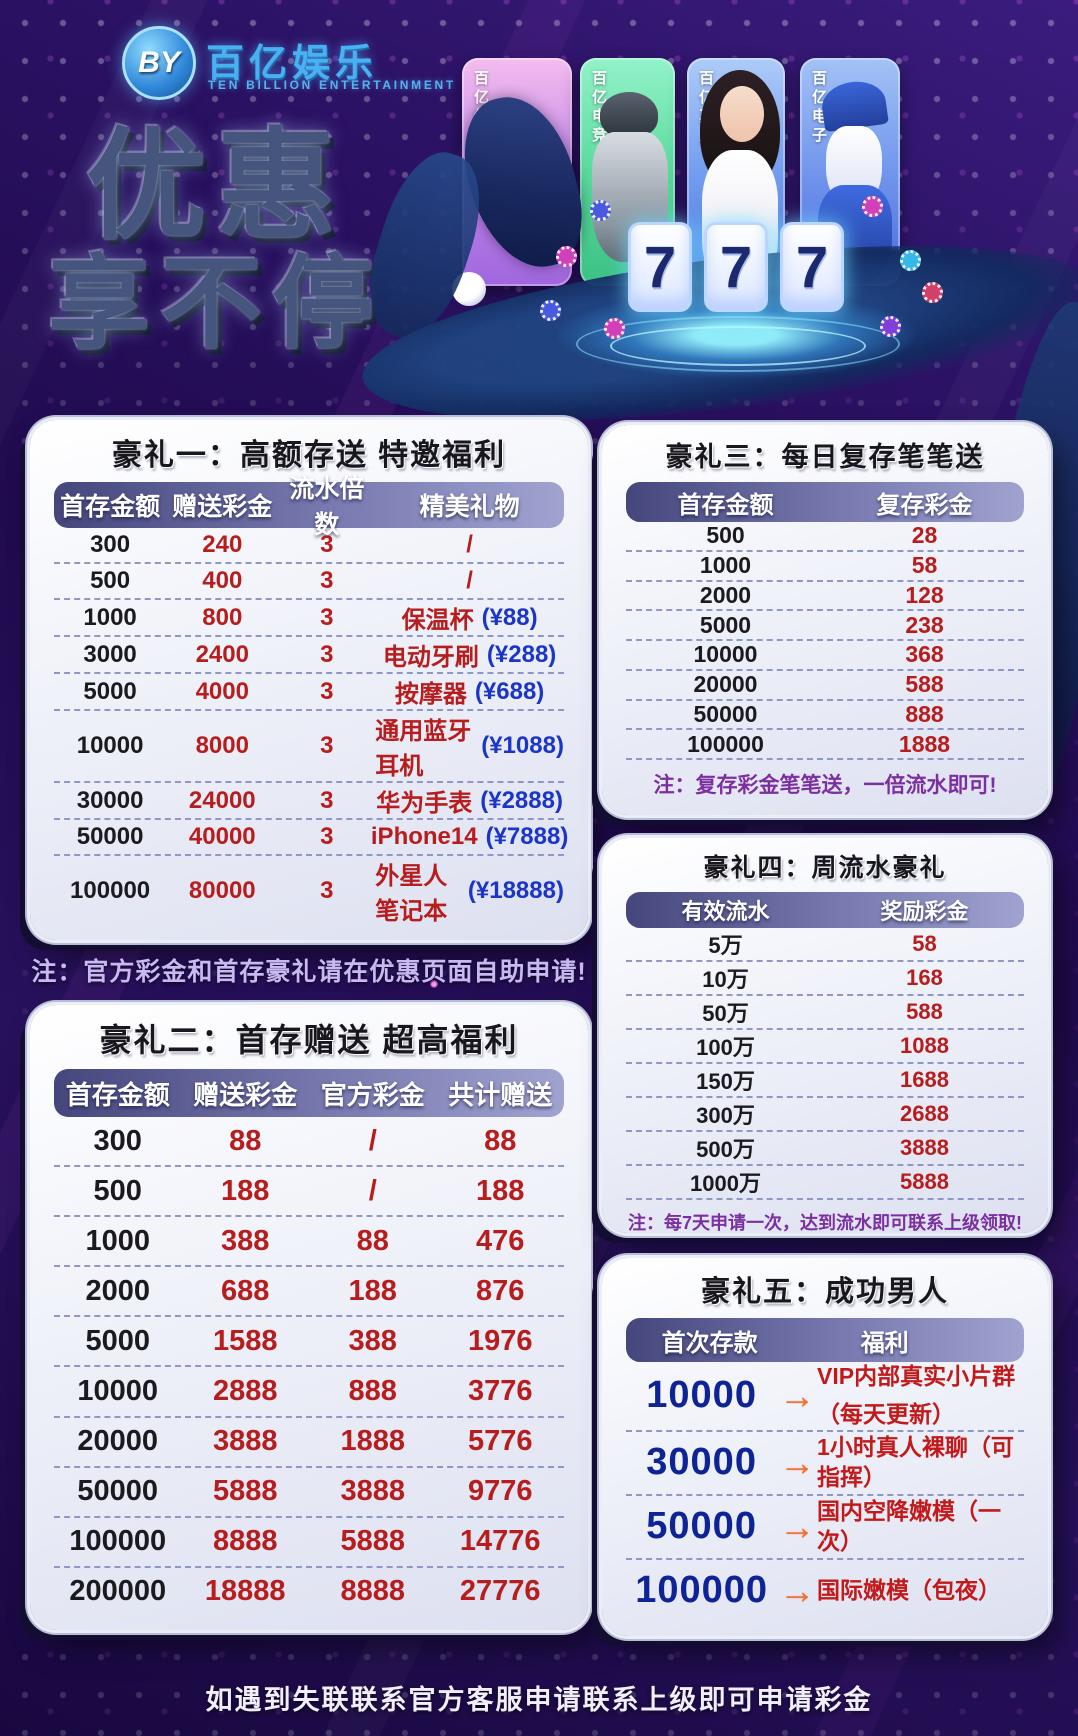 The width and height of the screenshot is (1078, 1736). I want to click on brand-name-cn: 百亿娱乐, so click(292, 64).